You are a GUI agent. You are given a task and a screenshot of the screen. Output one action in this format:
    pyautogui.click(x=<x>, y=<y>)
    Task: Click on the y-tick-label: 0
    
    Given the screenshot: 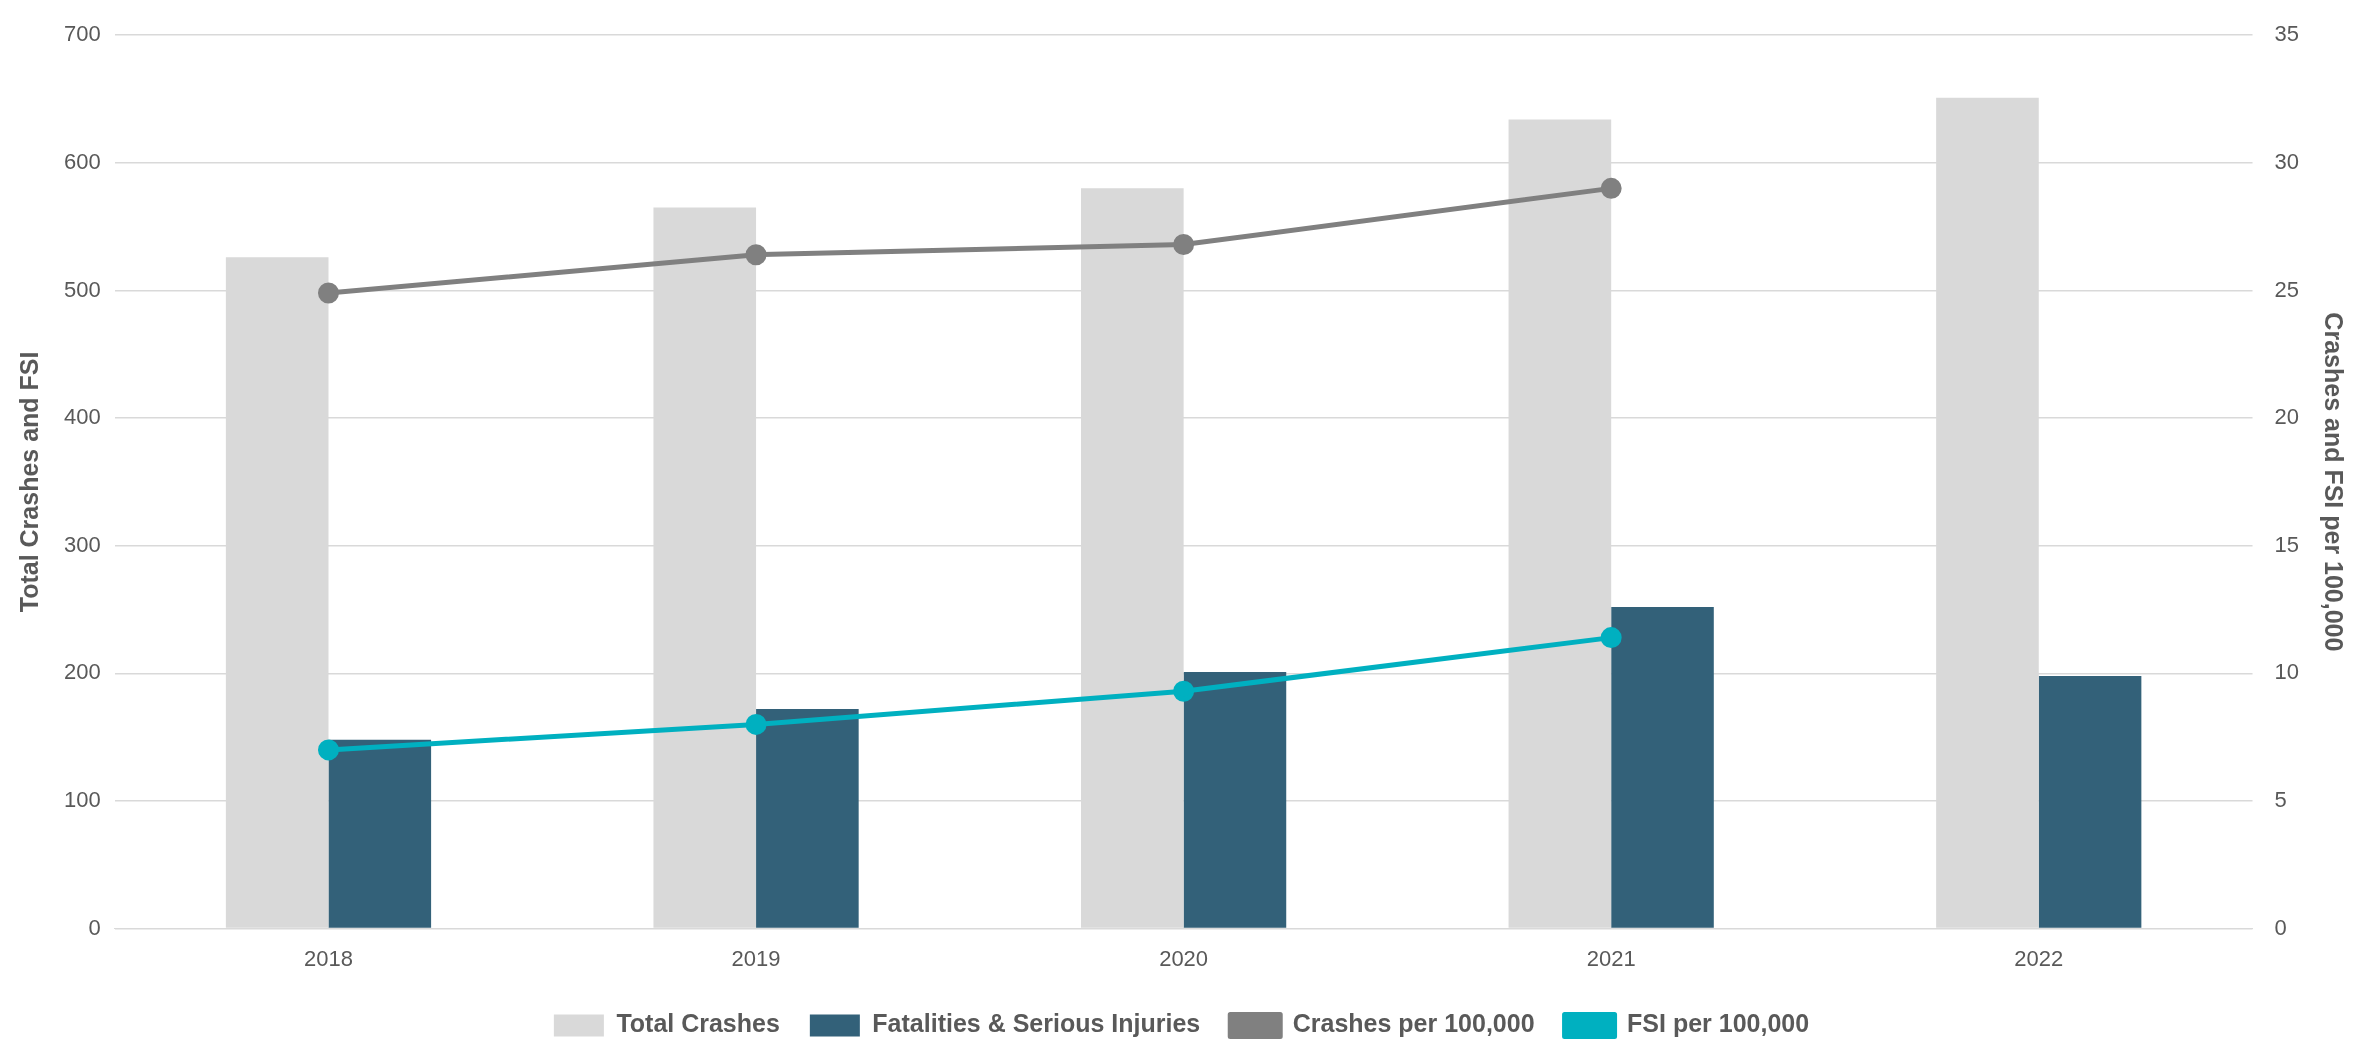 What is the action you would take?
    pyautogui.click(x=94, y=927)
    